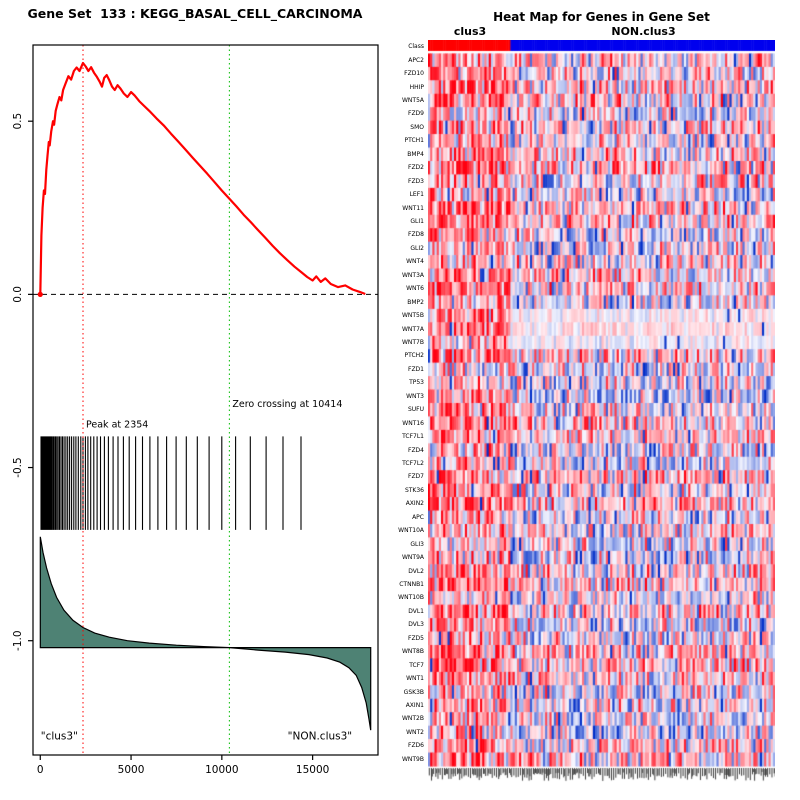  I want to click on heatmap-row-label: TP53, so click(416, 383).